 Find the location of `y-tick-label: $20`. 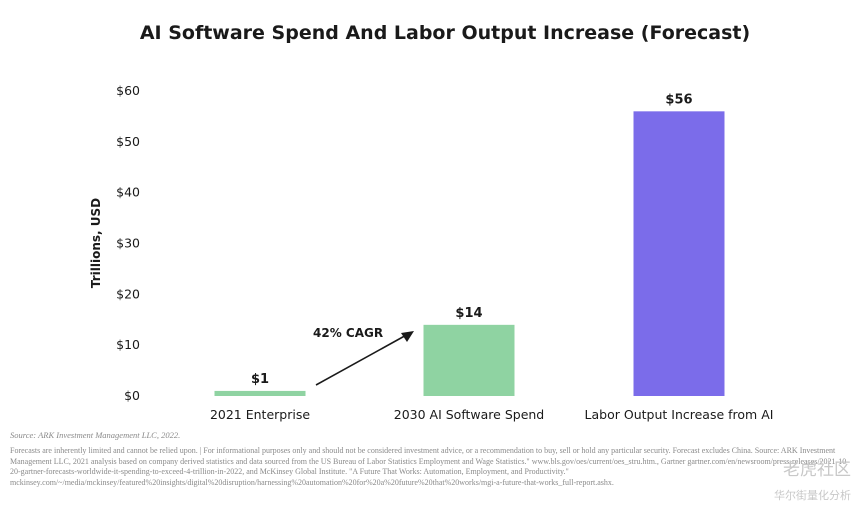

y-tick-label: $20 is located at coordinates (128, 293).